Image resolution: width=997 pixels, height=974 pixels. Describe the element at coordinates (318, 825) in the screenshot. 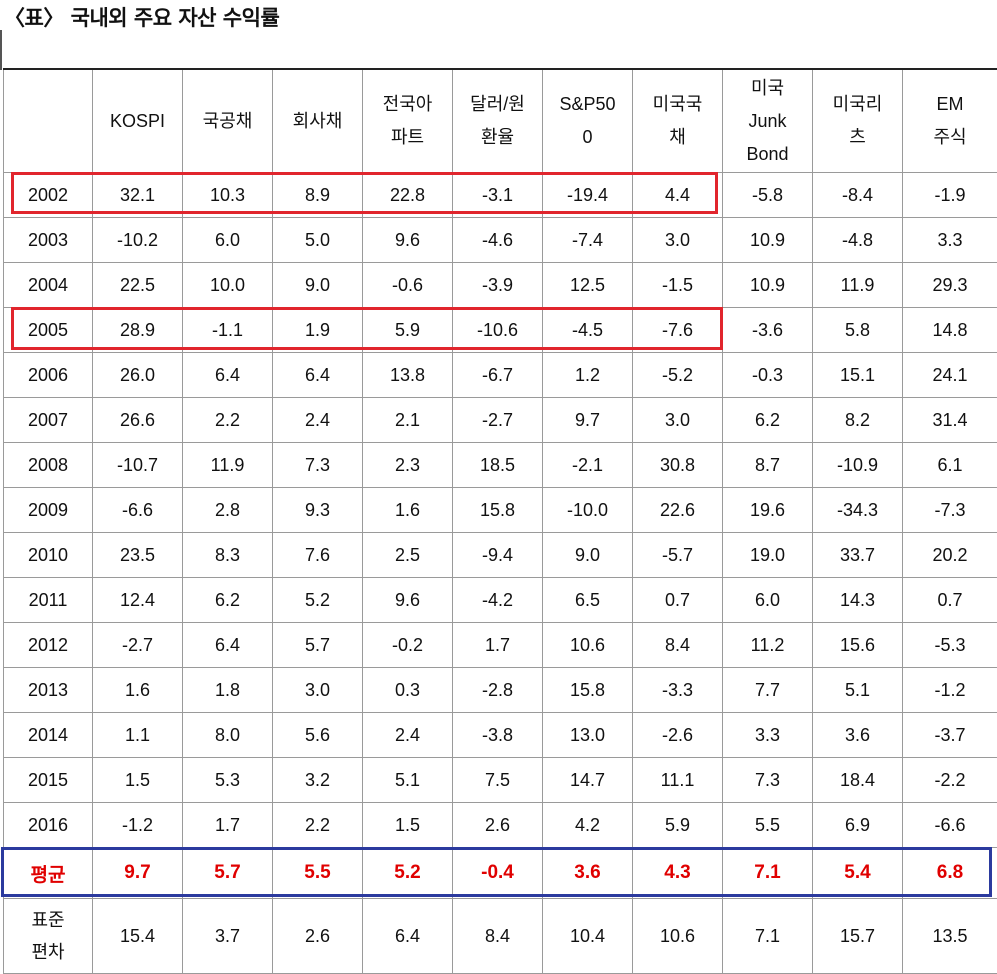

I see `cell-value: 2.2` at that location.